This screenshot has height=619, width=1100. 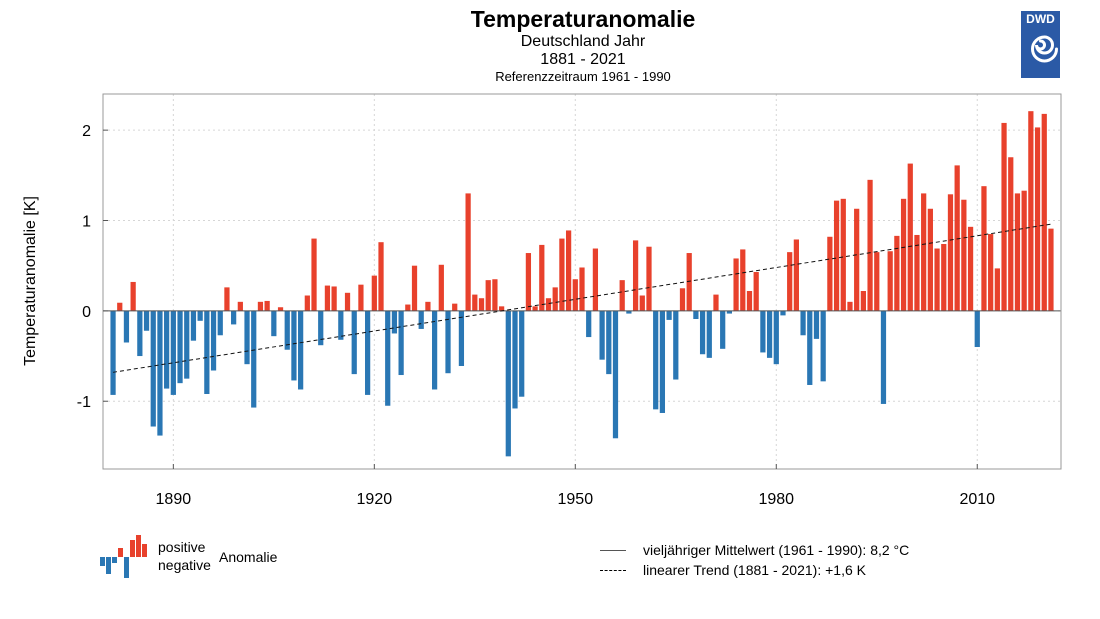 What do you see at coordinates (254, 359) in the screenshot?
I see `bar-1902` at bounding box center [254, 359].